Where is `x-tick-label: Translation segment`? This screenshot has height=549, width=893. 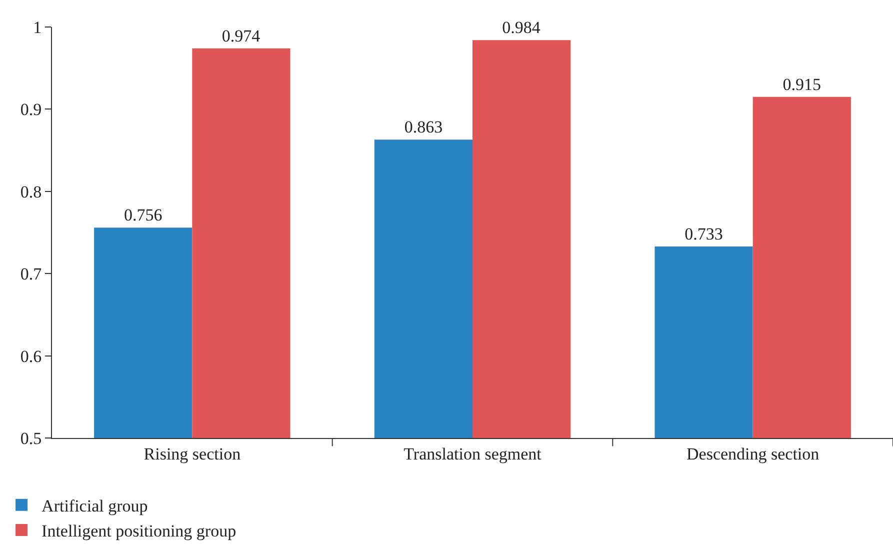
x-tick-label: Translation segment is located at coordinates (473, 454).